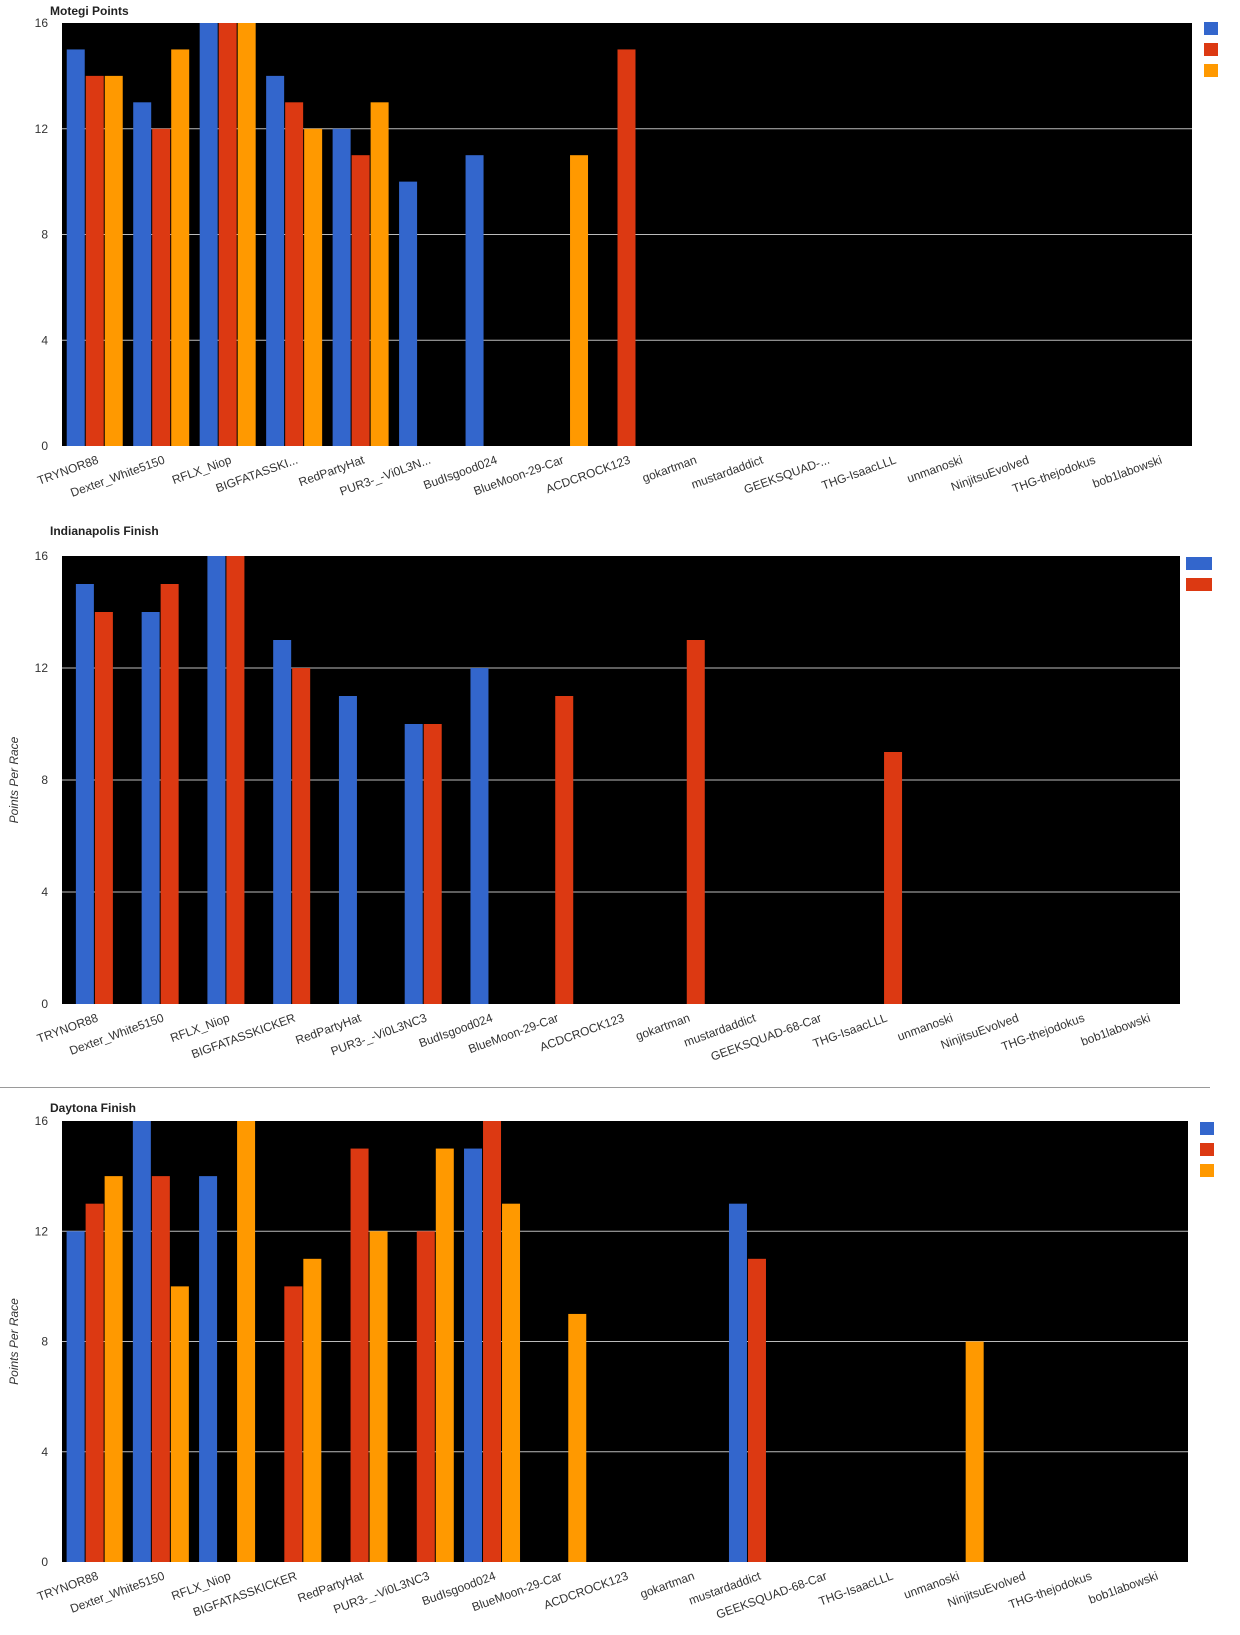 The width and height of the screenshot is (1240, 1635). Describe the element at coordinates (93, 1108) in the screenshot. I see `chart-title: Daytona Finish` at that location.